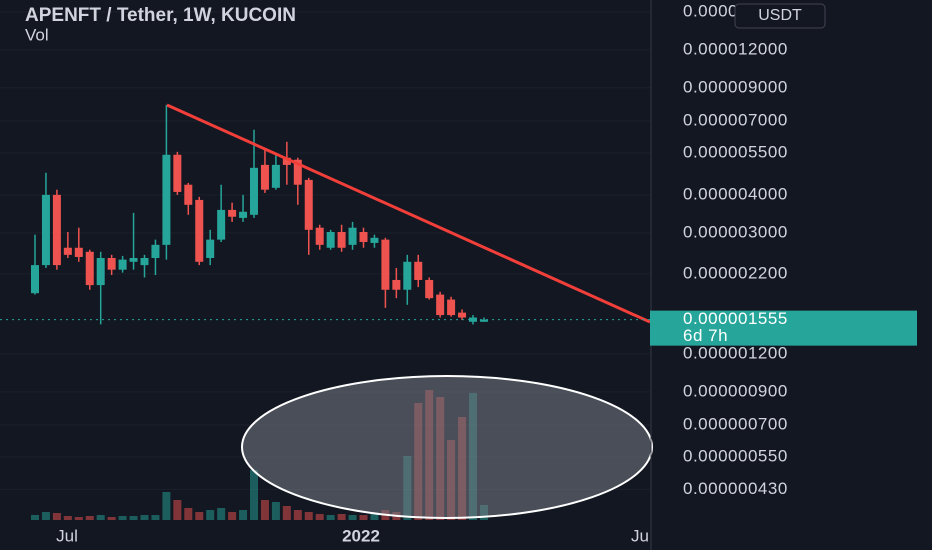 Image resolution: width=932 pixels, height=550 pixels. What do you see at coordinates (735, 193) in the screenshot?
I see `y-tick-label: 0.000004000` at bounding box center [735, 193].